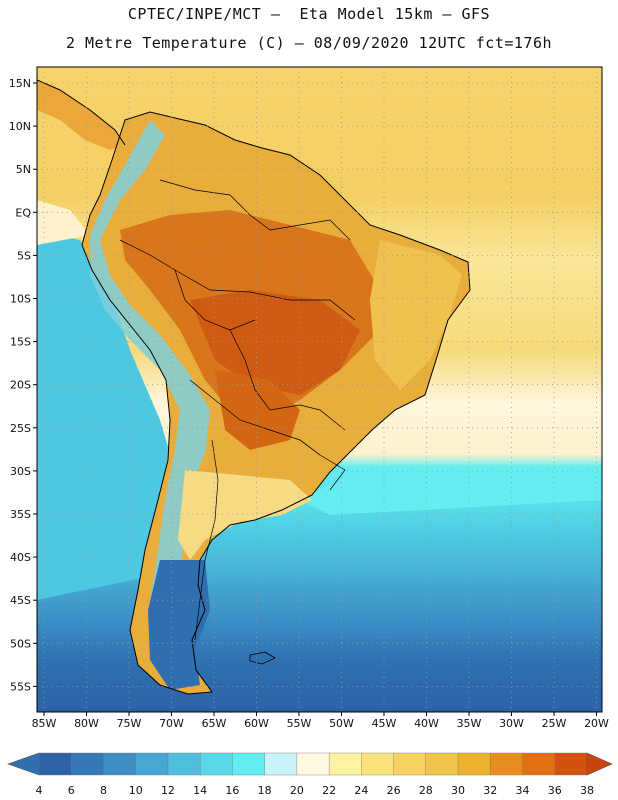  I want to click on colorbar-label: 24, so click(361, 790).